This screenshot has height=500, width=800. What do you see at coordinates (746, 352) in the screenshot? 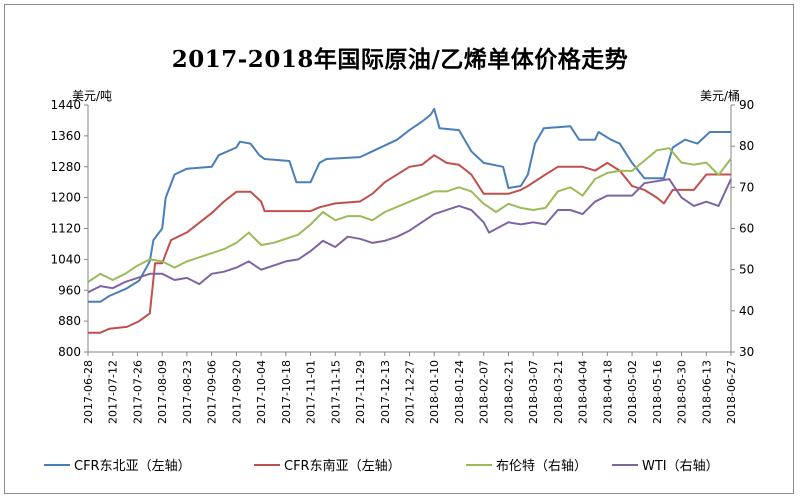
I see `right-y-tick-label: 30` at bounding box center [746, 352].